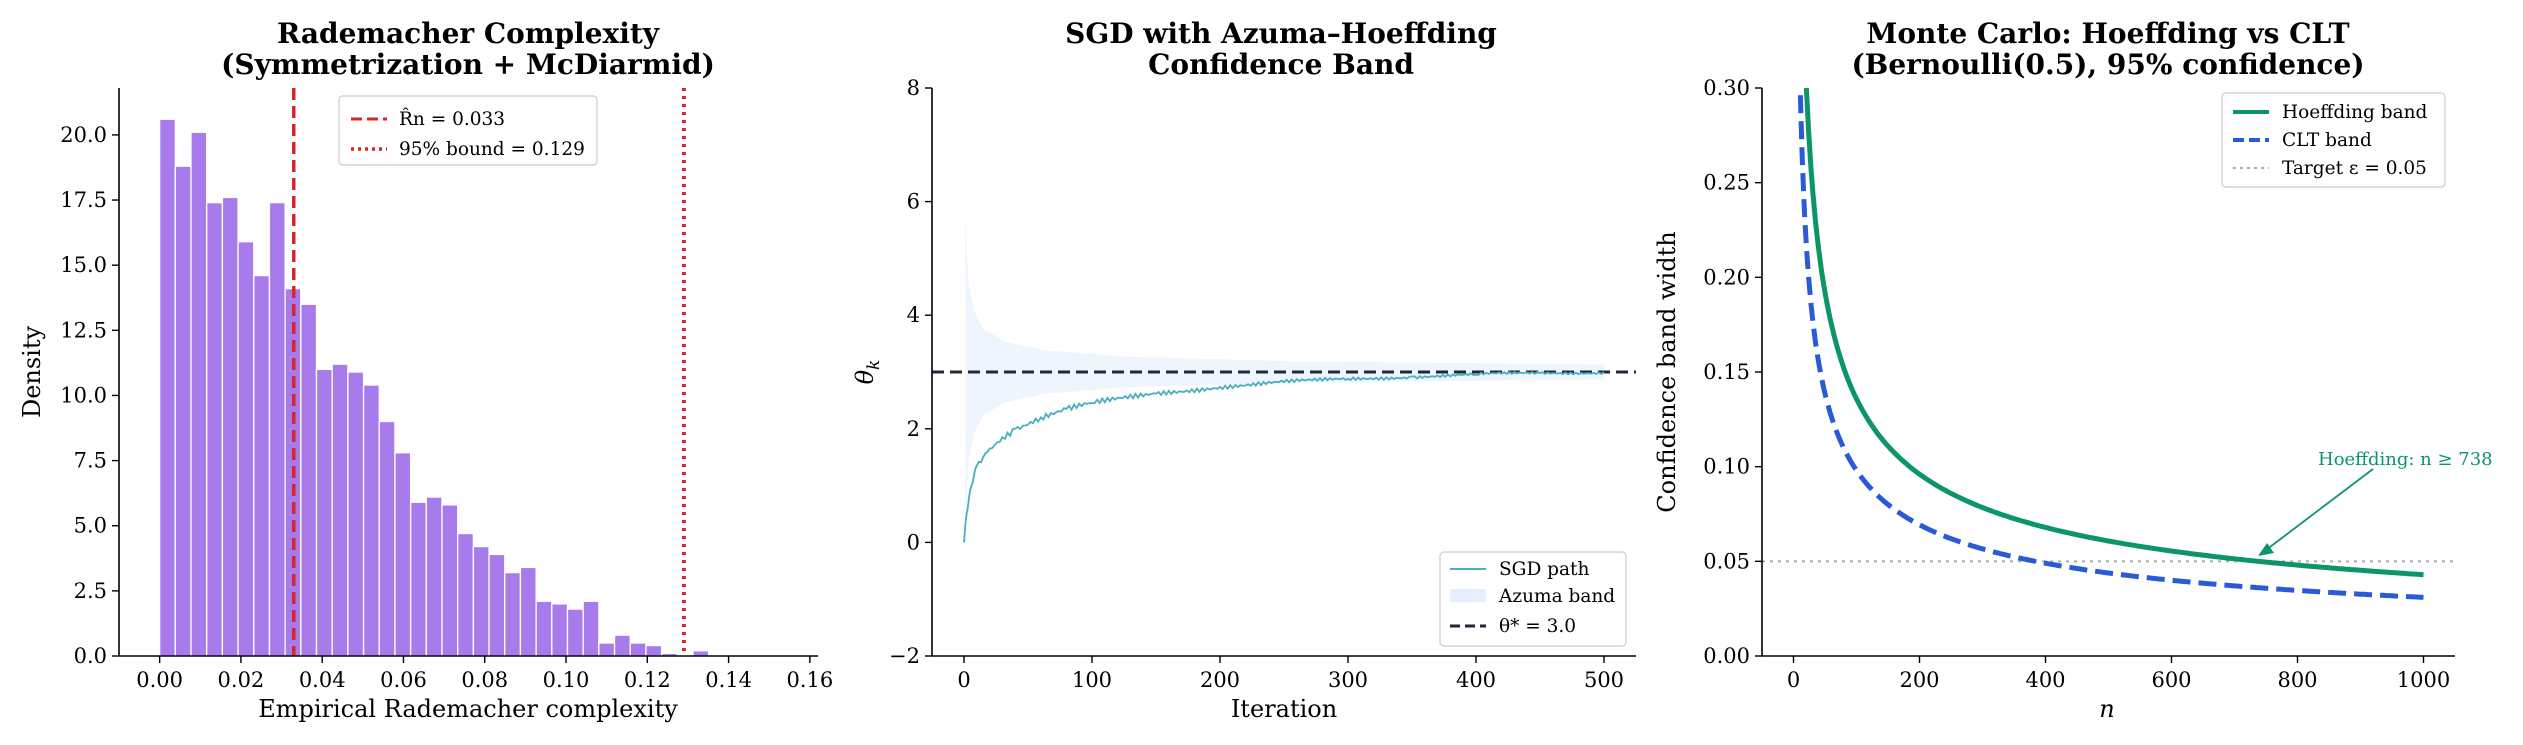 Image resolution: width=2523 pixels, height=745 pixels. Describe the element at coordinates (1793, 680) in the screenshot. I see `panel3-x-tick-label: 0` at that location.